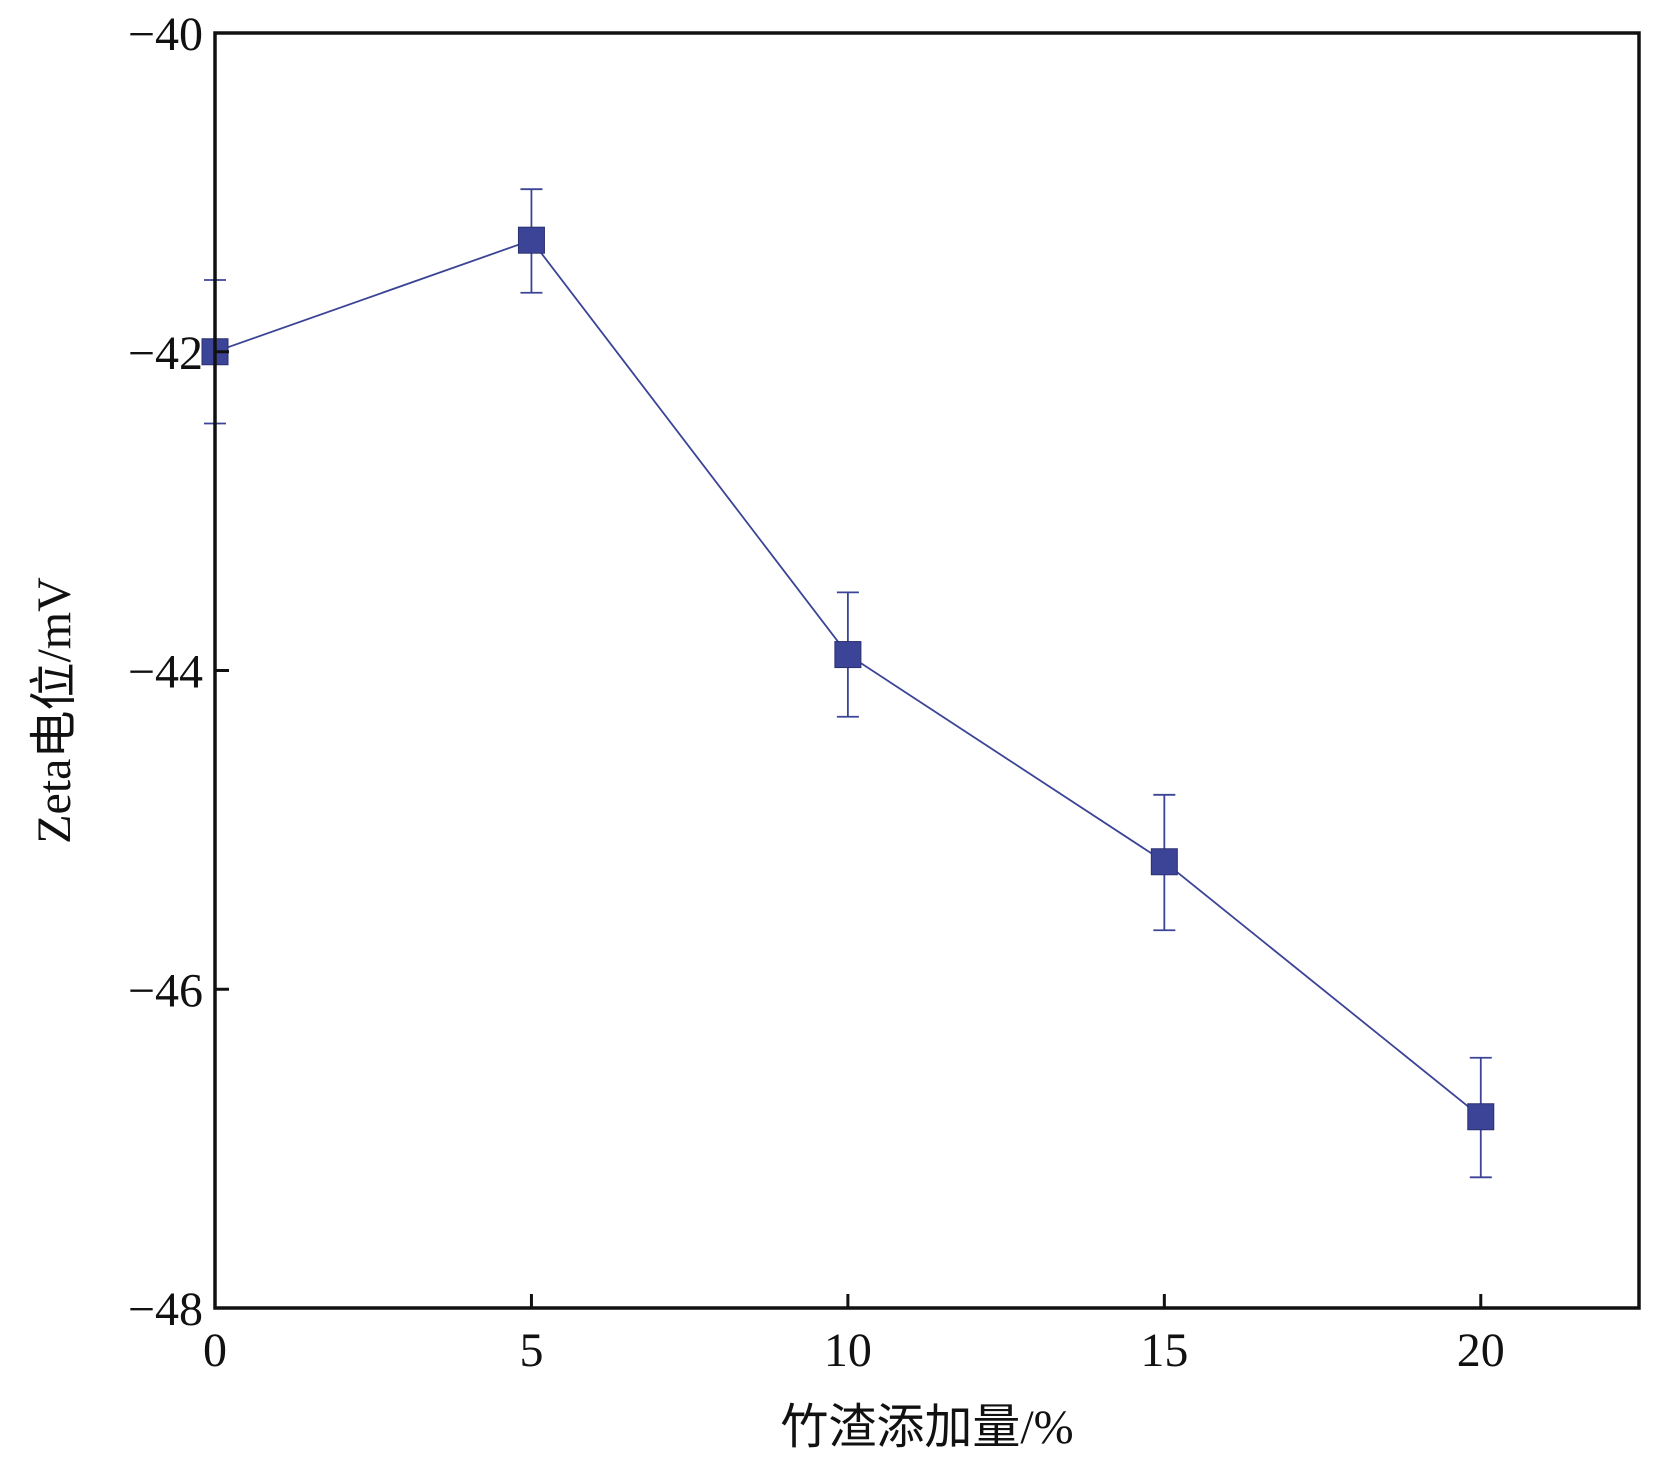 This screenshot has width=1654, height=1461. What do you see at coordinates (165, 353) in the screenshot?
I see `y-tick-label: −42` at bounding box center [165, 353].